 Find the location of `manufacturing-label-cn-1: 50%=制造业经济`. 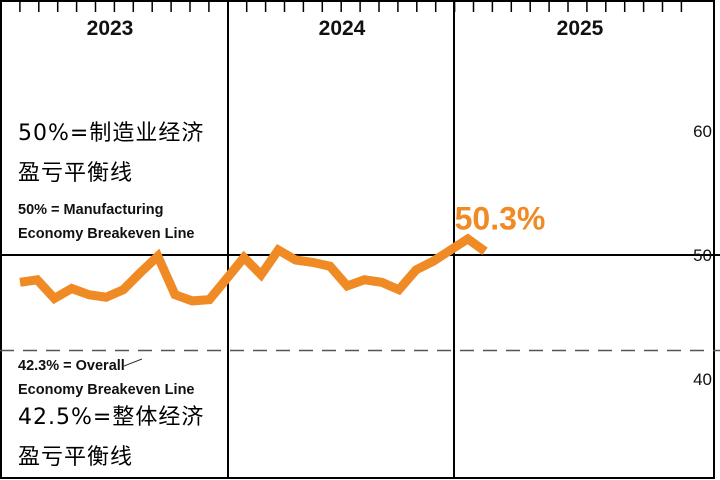

manufacturing-label-cn-1: 50%=制造业经济 is located at coordinates (111, 133).